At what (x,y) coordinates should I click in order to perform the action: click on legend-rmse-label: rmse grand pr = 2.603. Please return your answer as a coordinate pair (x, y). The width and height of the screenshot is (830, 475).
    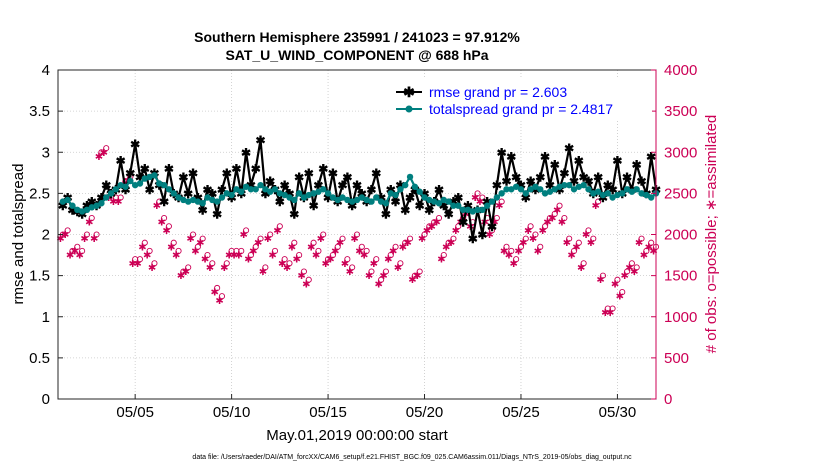
    Looking at the image, I should click on (498, 92).